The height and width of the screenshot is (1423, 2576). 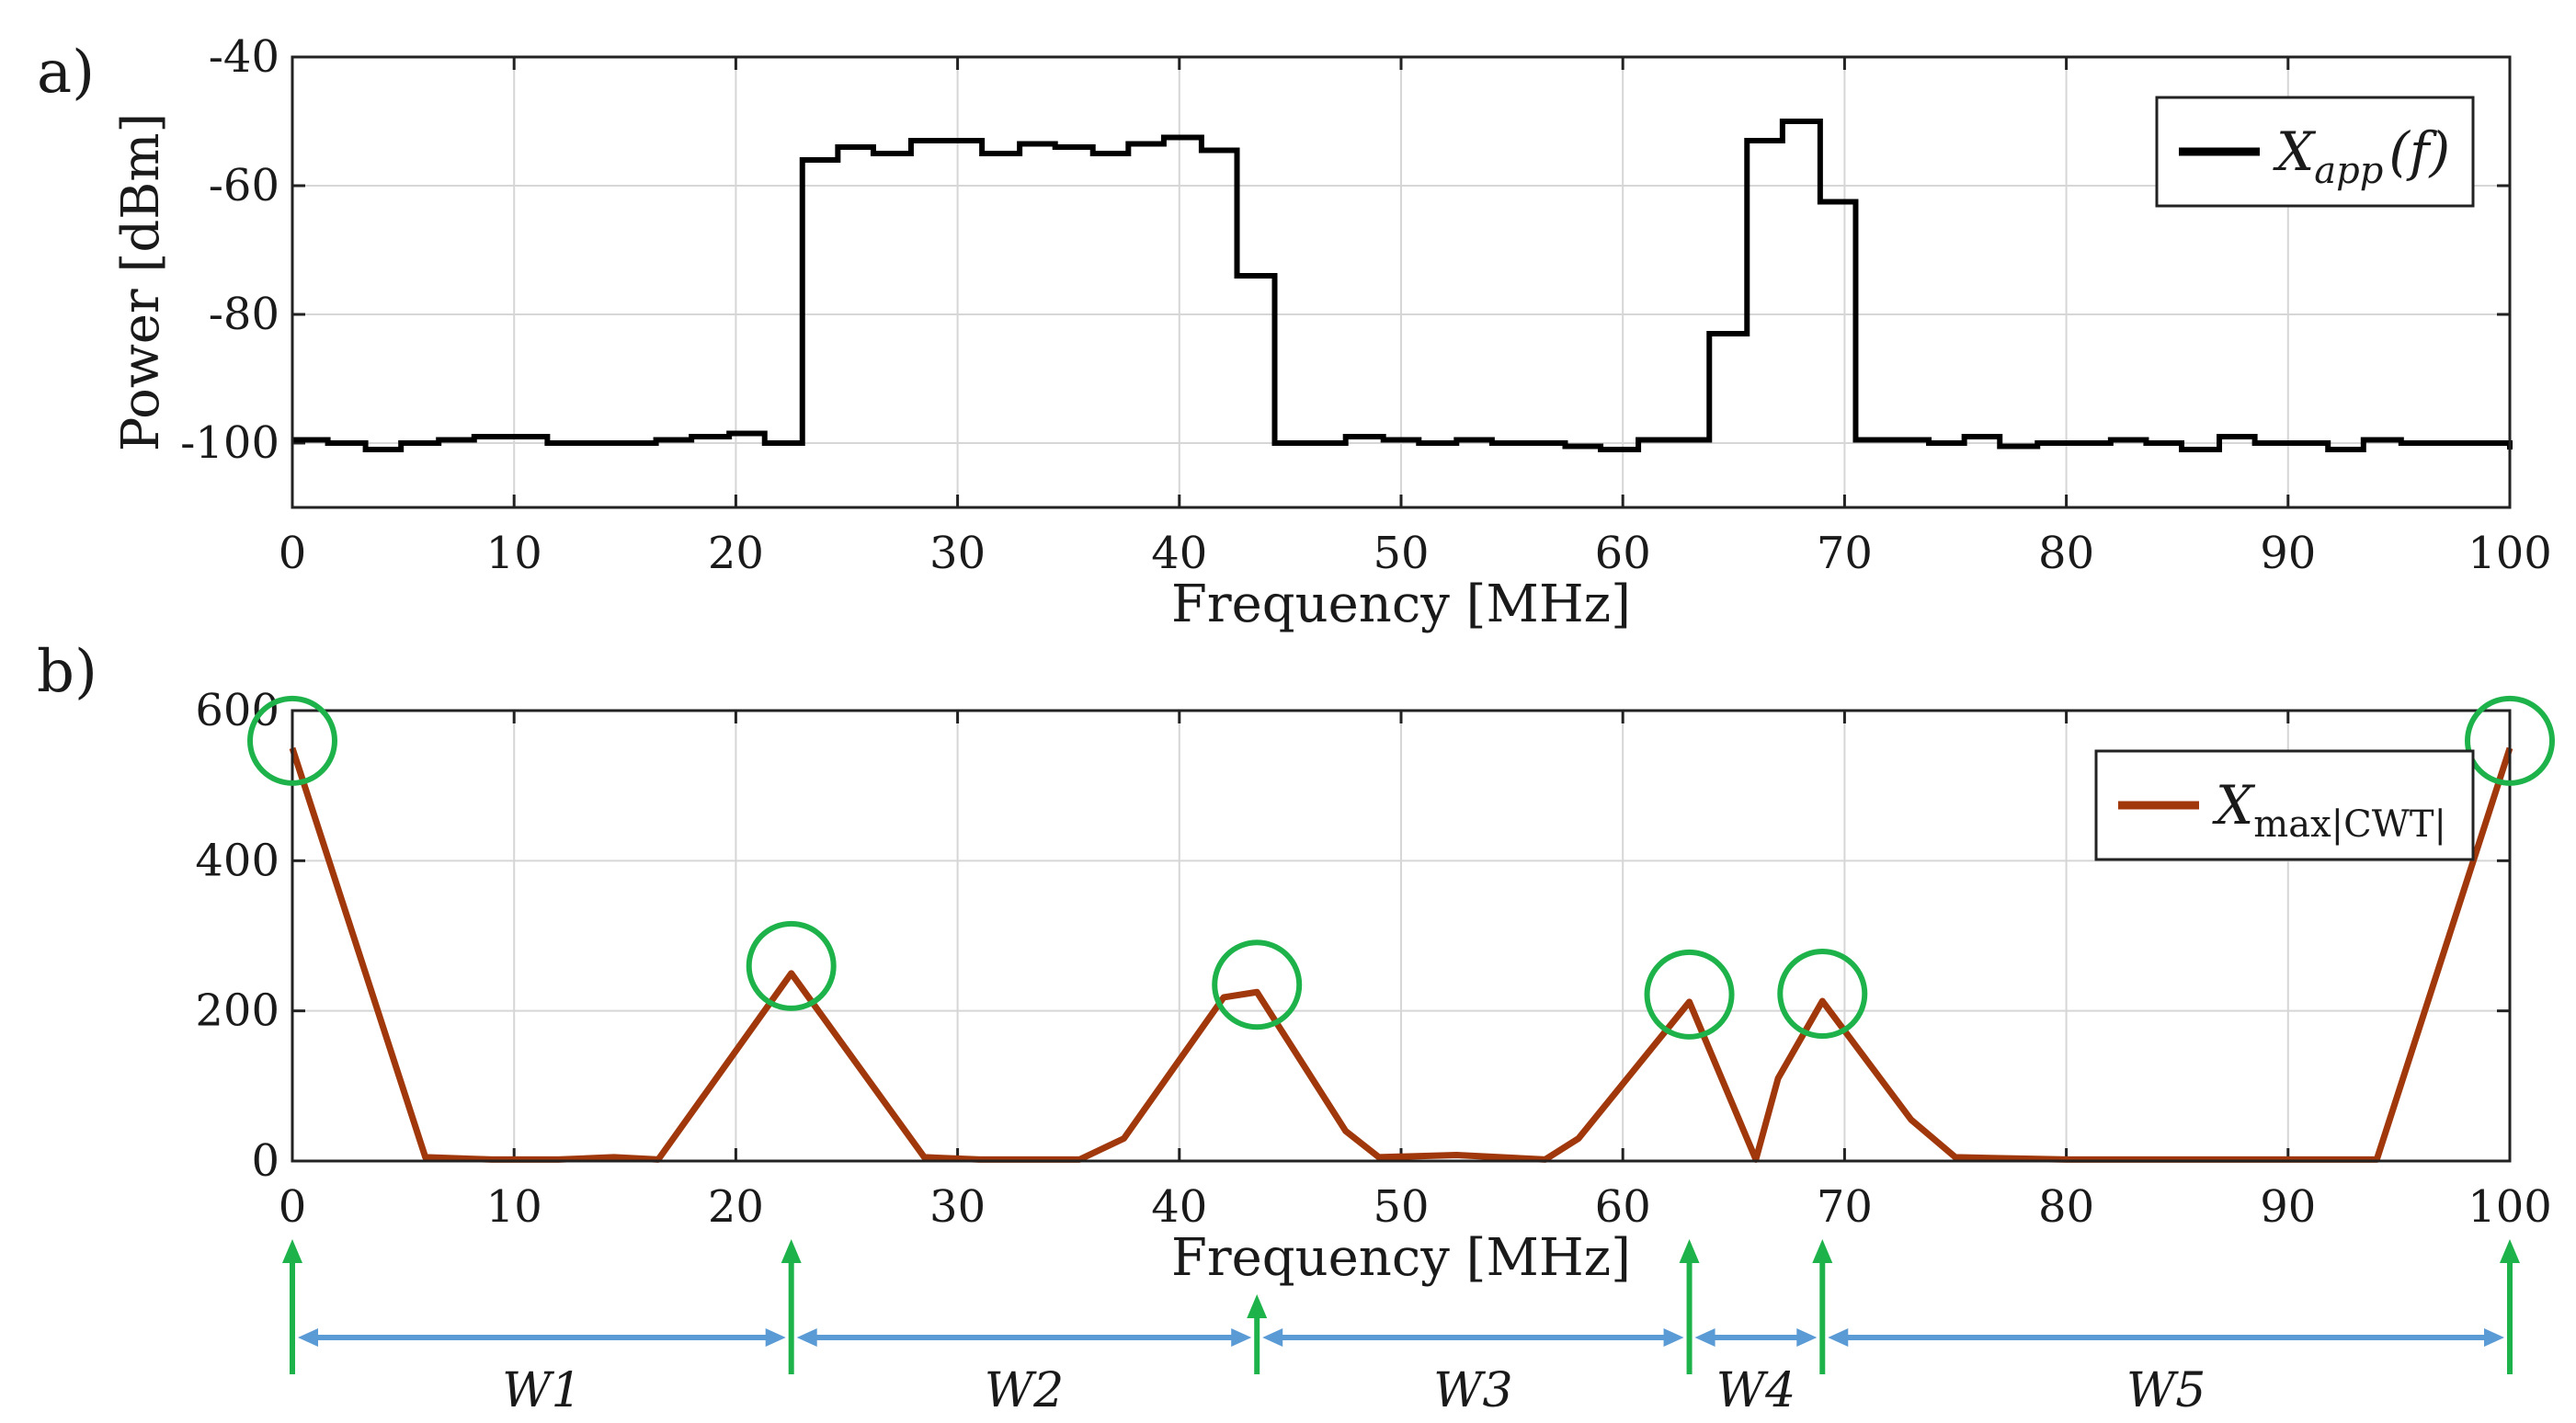 What do you see at coordinates (244, 186) in the screenshot?
I see `y-tick-label: -60` at bounding box center [244, 186].